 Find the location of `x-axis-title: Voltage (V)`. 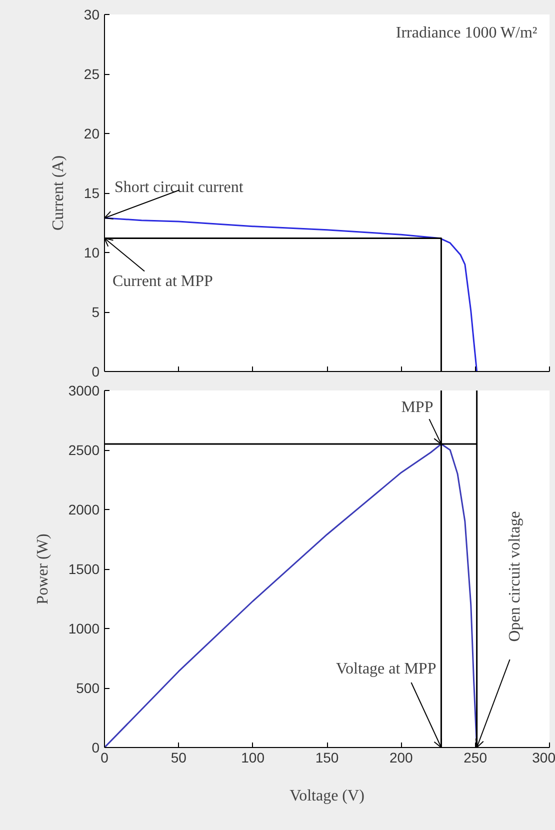

x-axis-title: Voltage (V) is located at coordinates (327, 796).